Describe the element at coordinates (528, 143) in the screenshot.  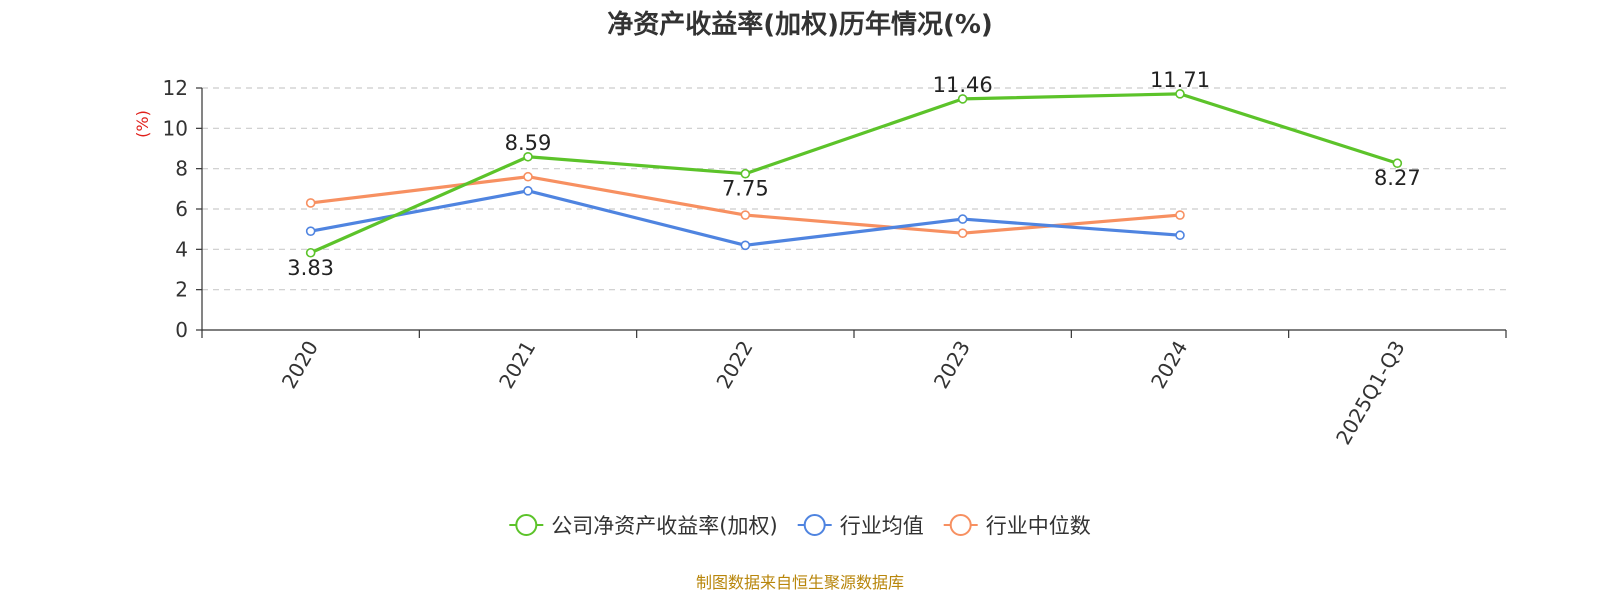
I see `data-label: 8.59` at that location.